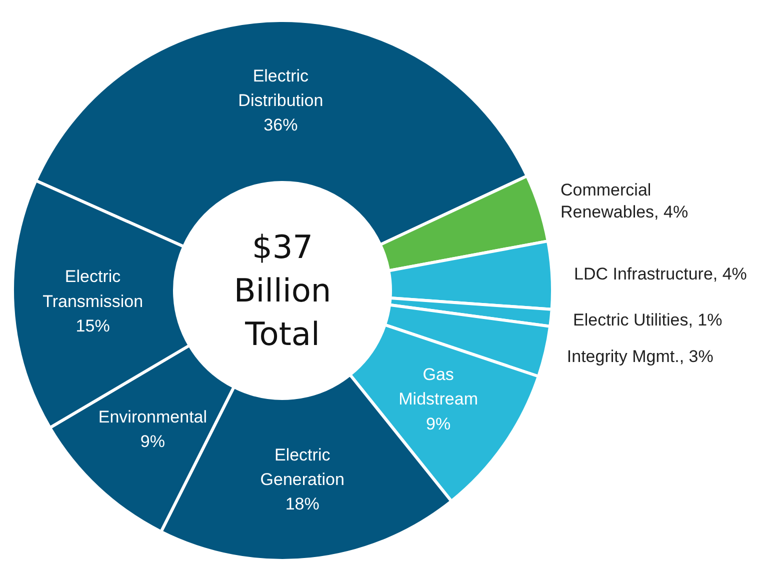 This screenshot has width=778, height=561. What do you see at coordinates (438, 387) in the screenshot?
I see `slice-label: Gas Midstream` at bounding box center [438, 387].